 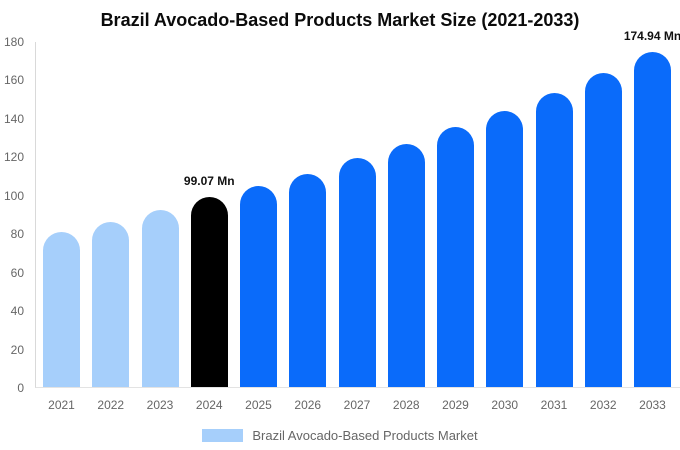 I want to click on legend-label: Brazil Avocado-Based Products Market, so click(x=365, y=435).